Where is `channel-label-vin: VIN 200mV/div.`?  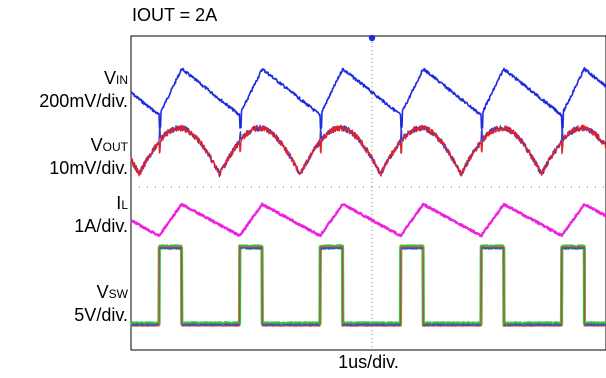 channel-label-vin: VIN 200mV/div. is located at coordinates (83, 89).